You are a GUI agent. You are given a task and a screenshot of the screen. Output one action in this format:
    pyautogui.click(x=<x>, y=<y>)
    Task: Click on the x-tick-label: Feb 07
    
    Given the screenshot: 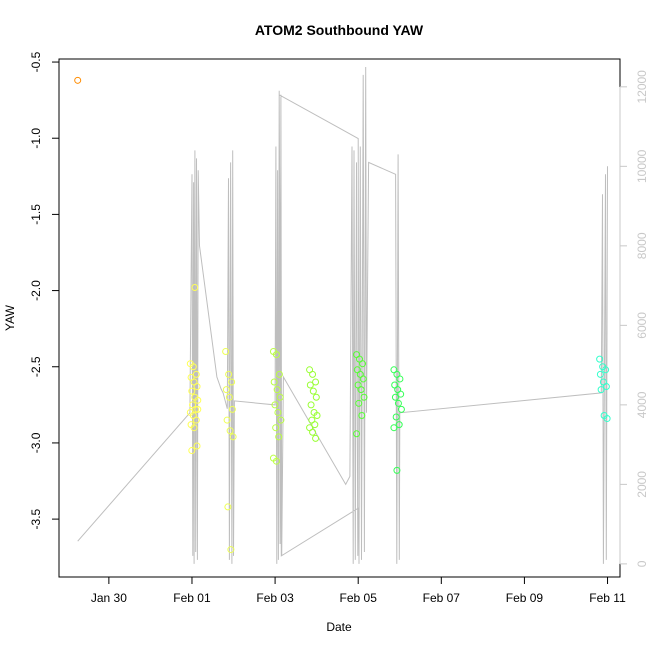 What is the action you would take?
    pyautogui.click(x=442, y=598)
    